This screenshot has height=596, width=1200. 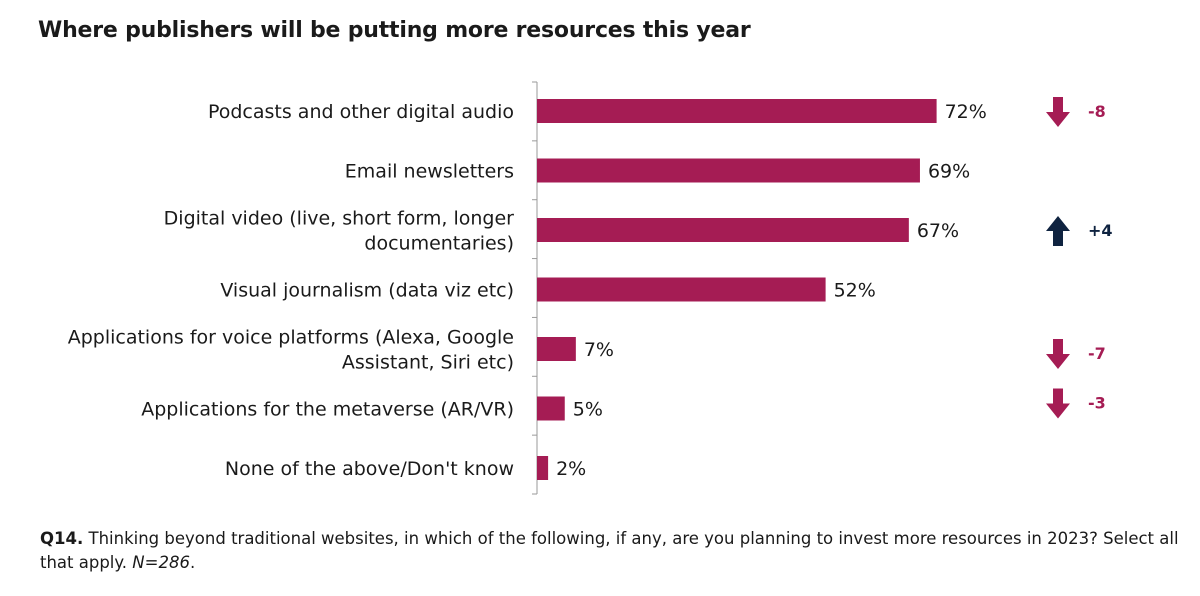 I want to click on value-label-6: 5%, so click(x=588, y=410).